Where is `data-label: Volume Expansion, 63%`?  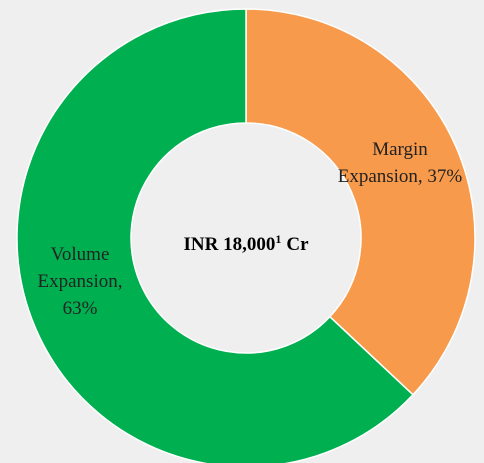
data-label: Volume Expansion, 63% is located at coordinates (80, 281).